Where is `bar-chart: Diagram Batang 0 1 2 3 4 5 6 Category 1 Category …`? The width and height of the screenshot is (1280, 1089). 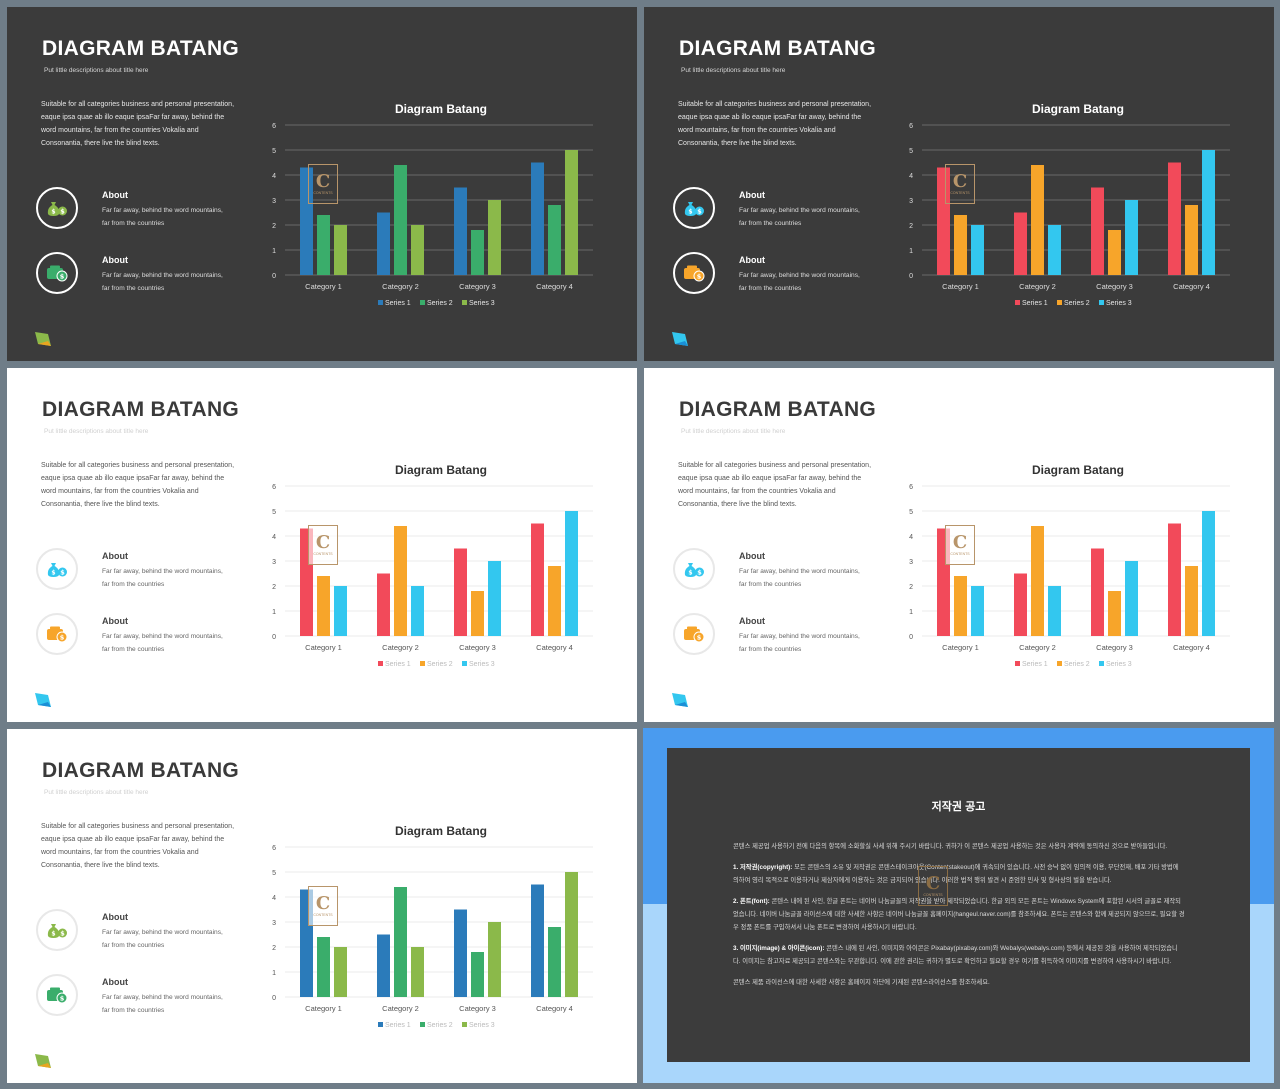
bar-chart: Diagram Batang 0 1 2 3 4 5 6 Category 1 Category … is located at coordinates (427, 199).